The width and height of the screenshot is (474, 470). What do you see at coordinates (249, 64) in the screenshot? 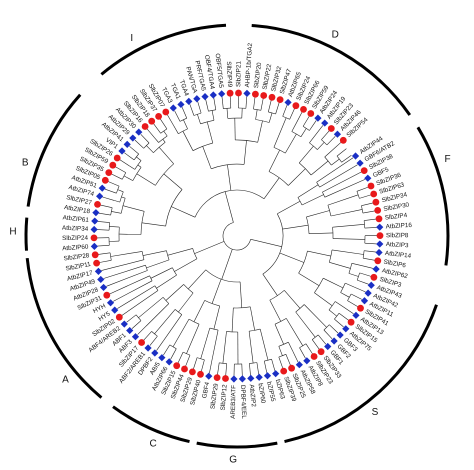
I see `leaf-label: AHBP-1b/TGA2` at bounding box center [249, 64].